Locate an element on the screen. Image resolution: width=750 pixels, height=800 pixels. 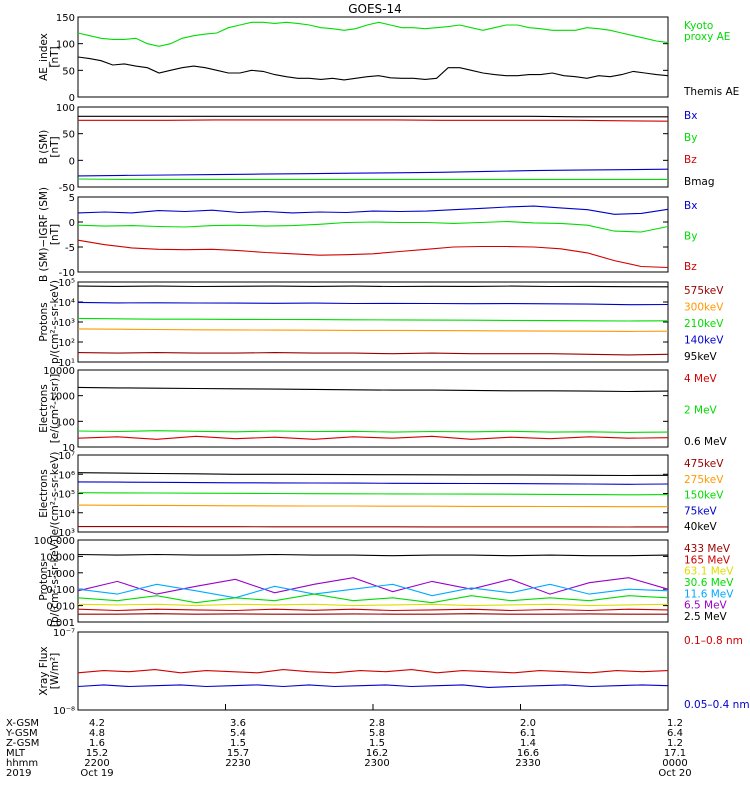
x-axis-row-value: 4.8 is located at coordinates (97, 733).